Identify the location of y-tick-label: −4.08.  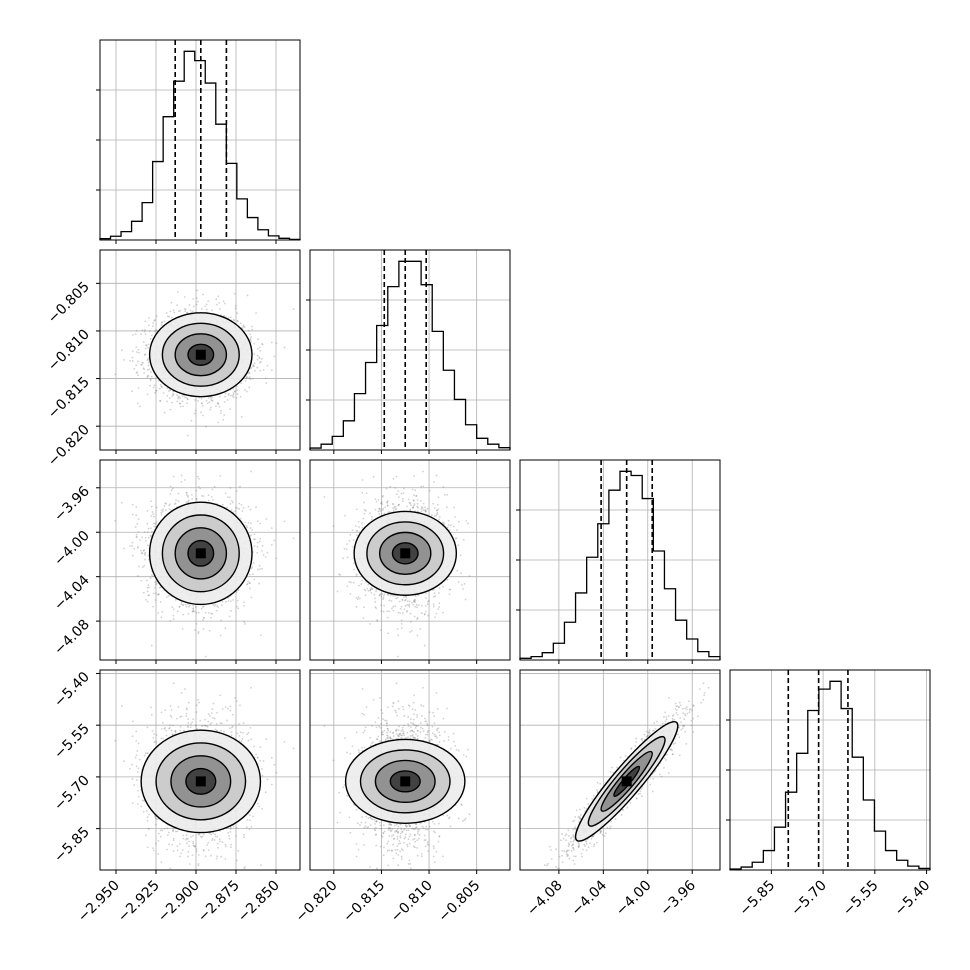
(72, 638).